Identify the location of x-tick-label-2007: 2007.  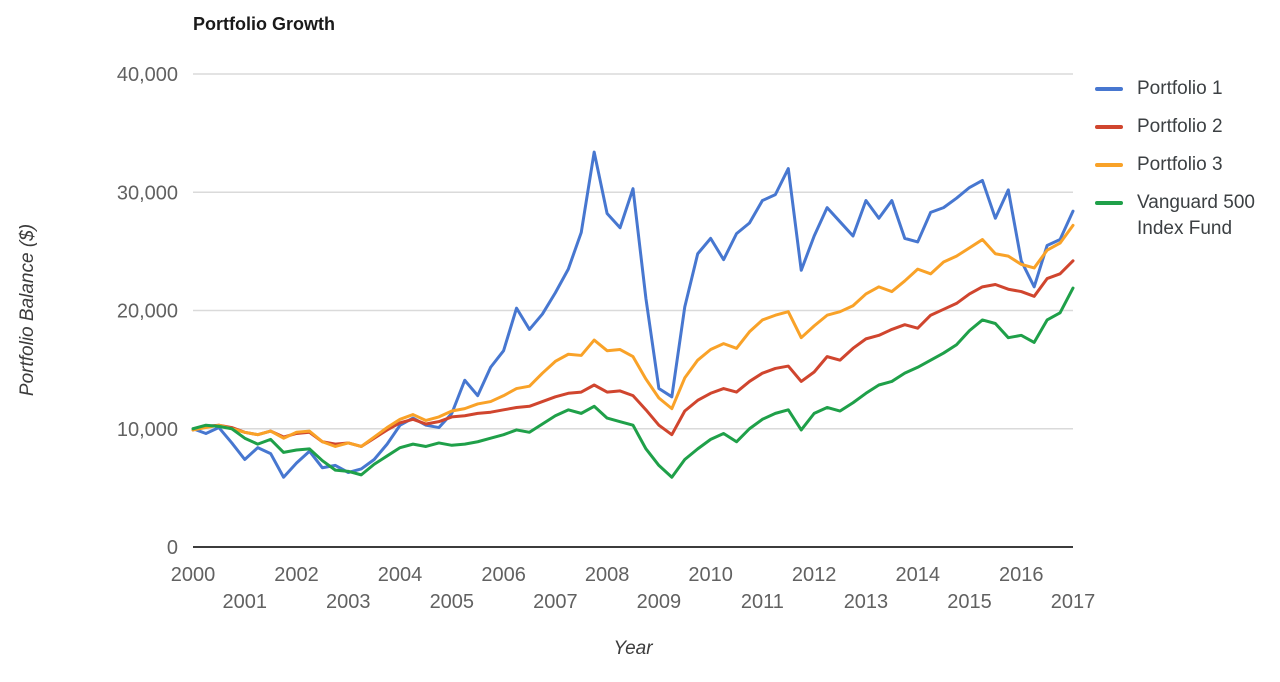
(555, 602).